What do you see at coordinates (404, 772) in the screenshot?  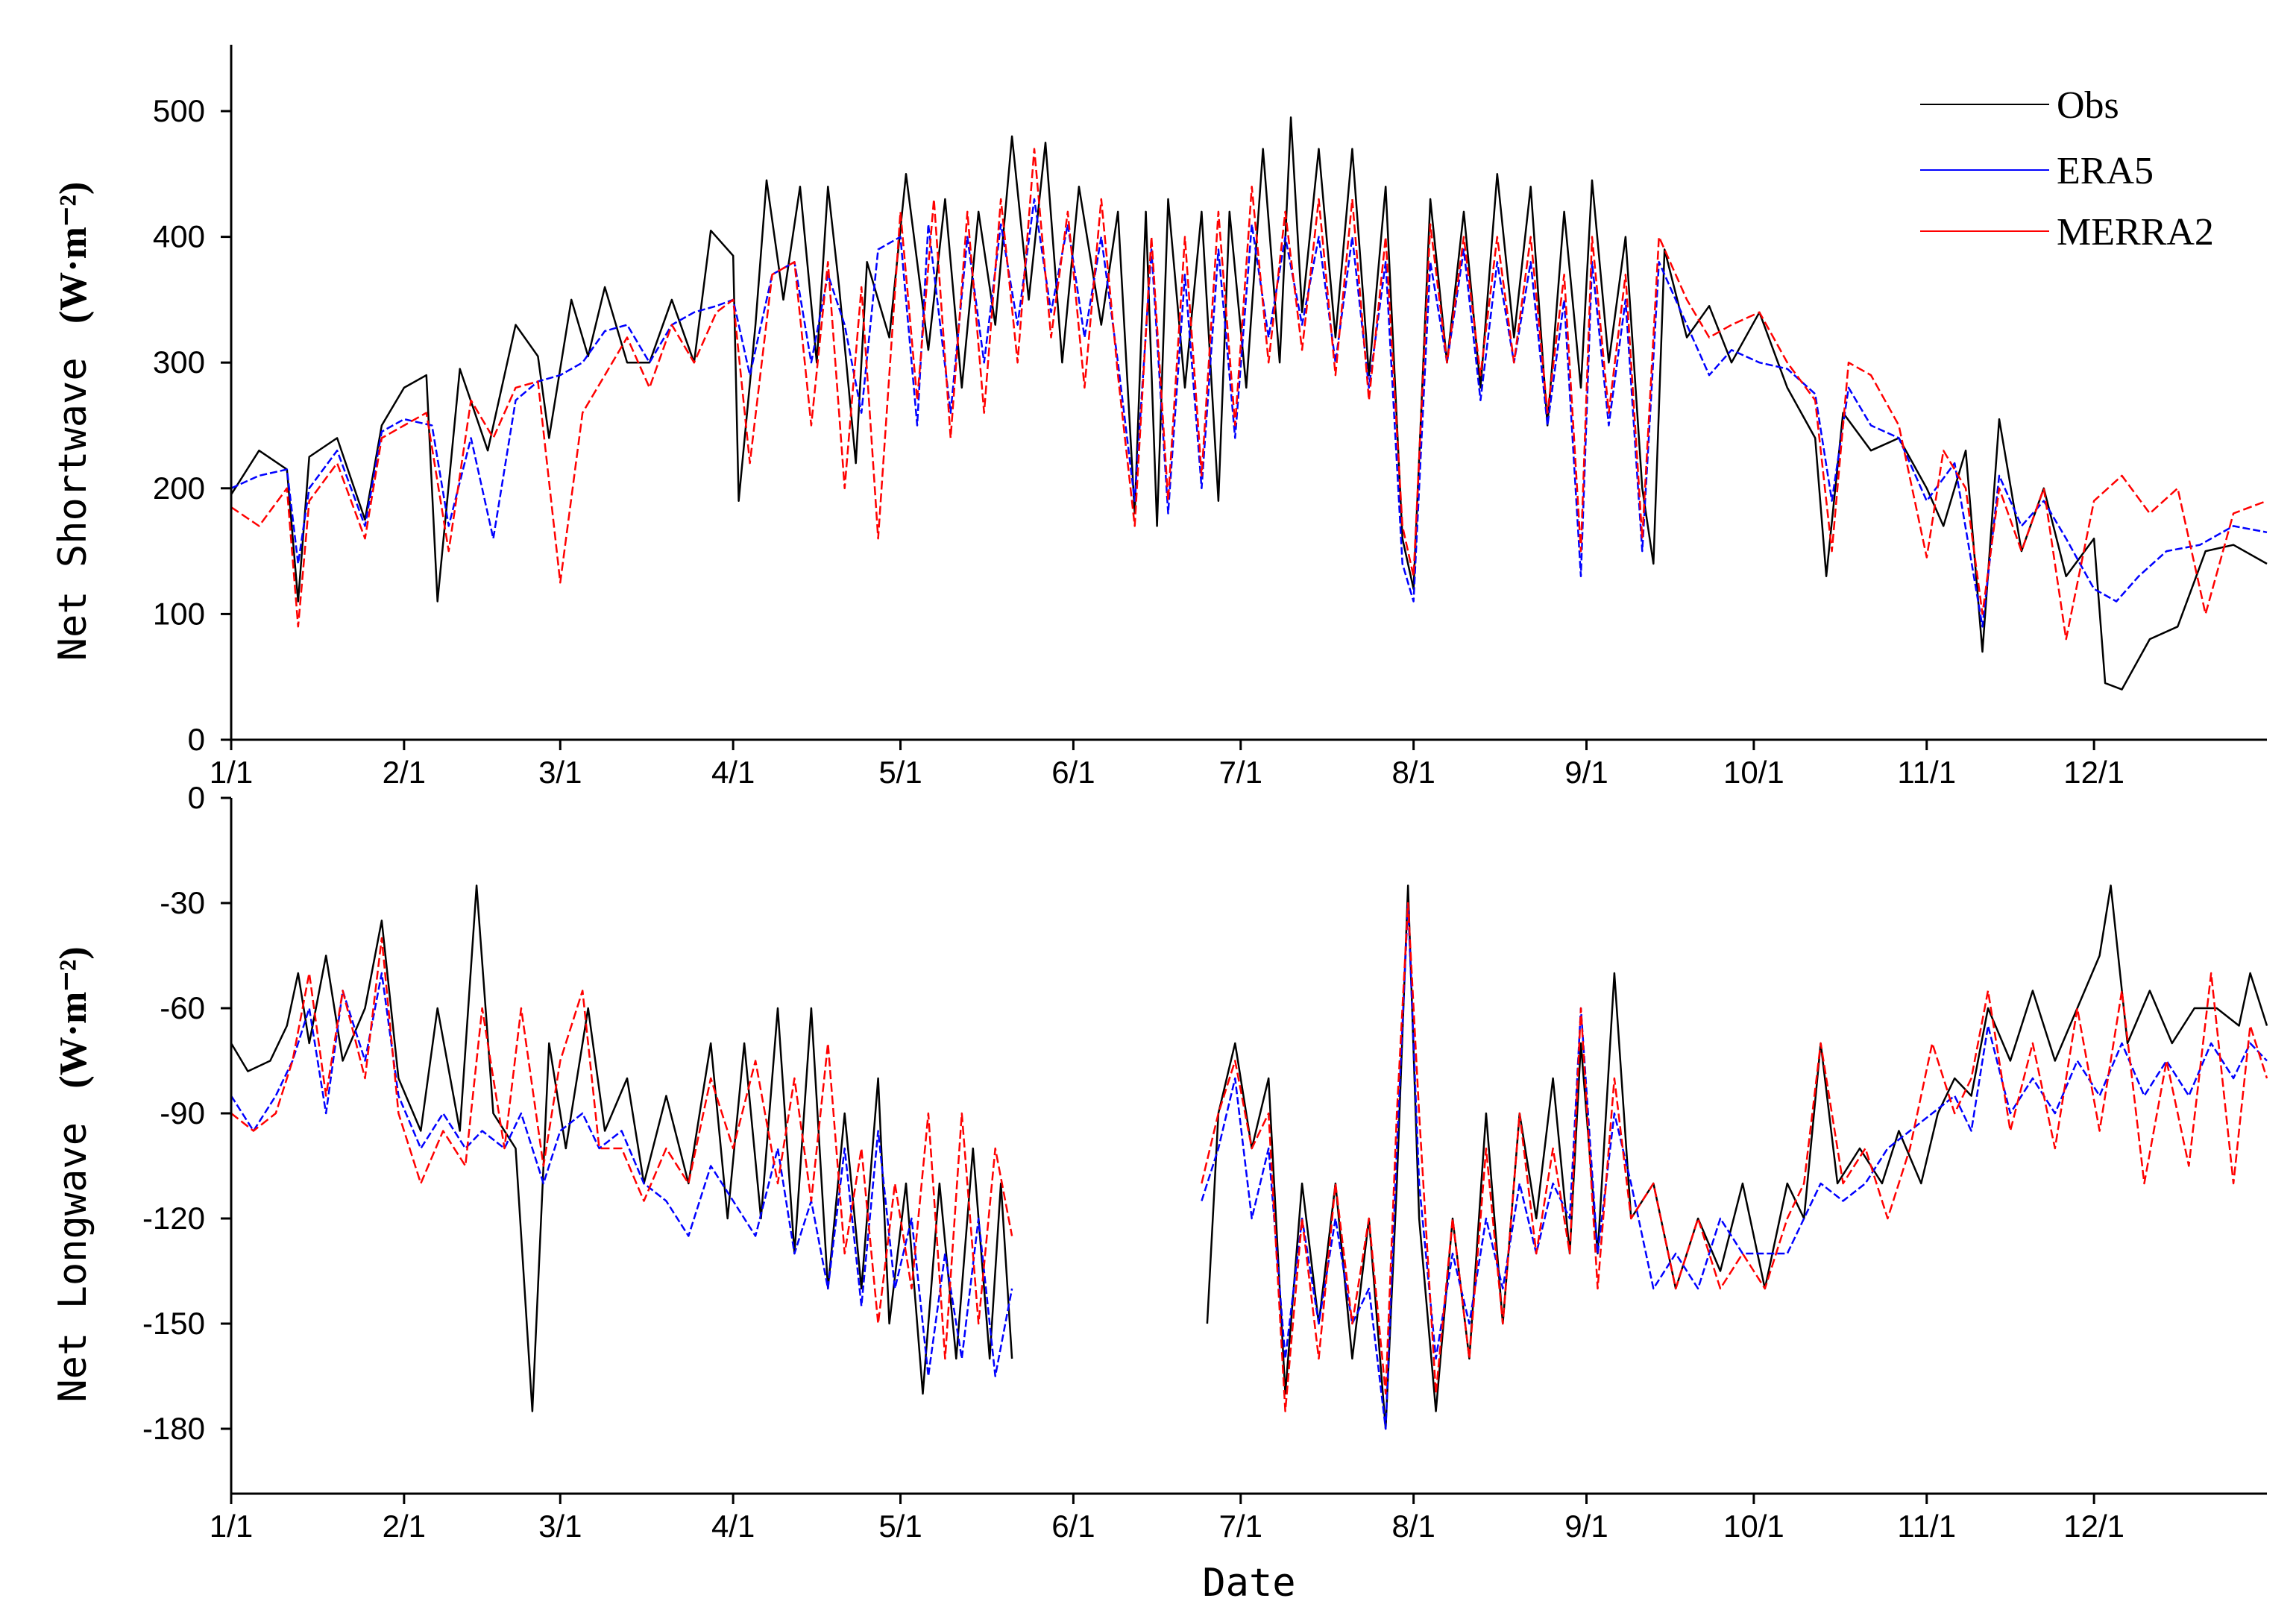 I see `shortwave-x-tick-label: 2/1` at bounding box center [404, 772].